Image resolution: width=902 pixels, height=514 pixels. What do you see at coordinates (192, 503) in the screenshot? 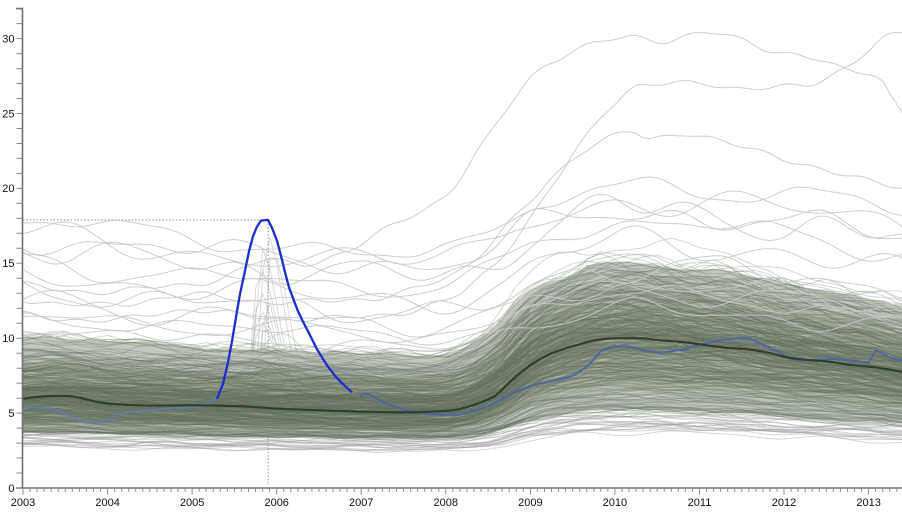
I see `svg-text: 2005` at bounding box center [192, 503].